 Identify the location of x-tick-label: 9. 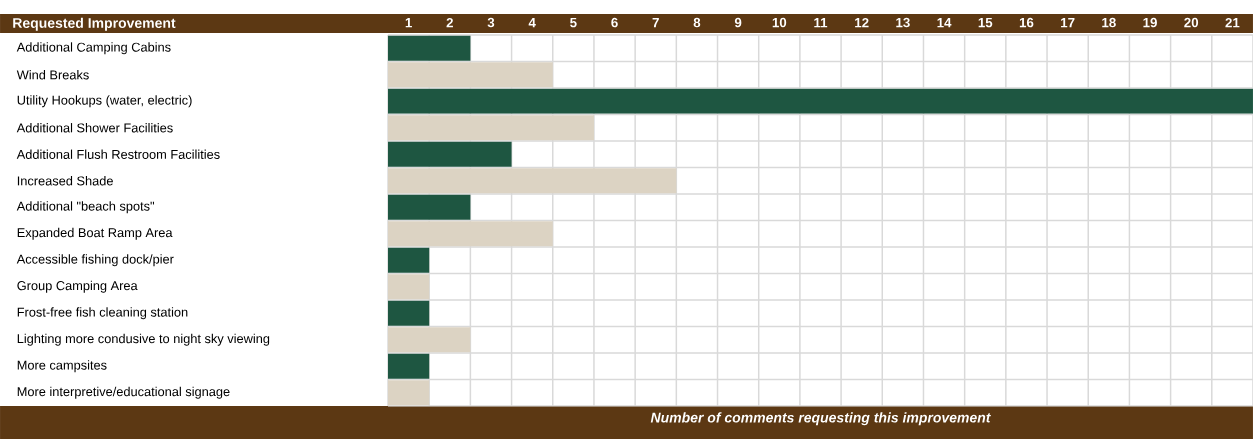
(738, 22).